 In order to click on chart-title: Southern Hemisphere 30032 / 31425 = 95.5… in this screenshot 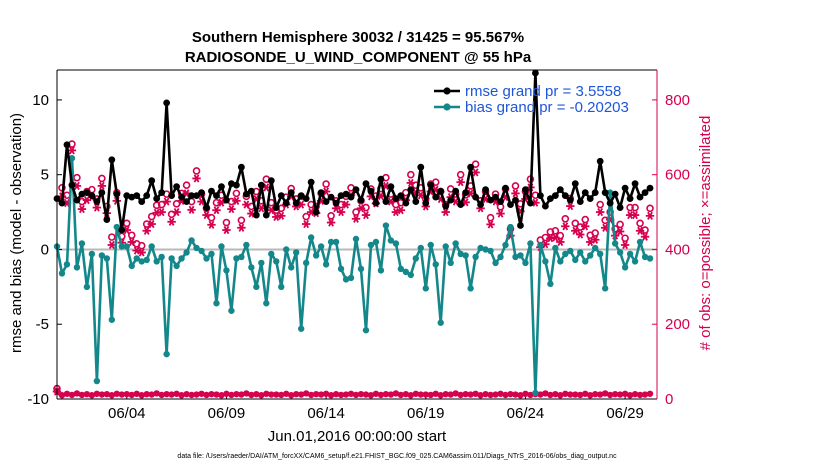, I will do `click(358, 37)`.